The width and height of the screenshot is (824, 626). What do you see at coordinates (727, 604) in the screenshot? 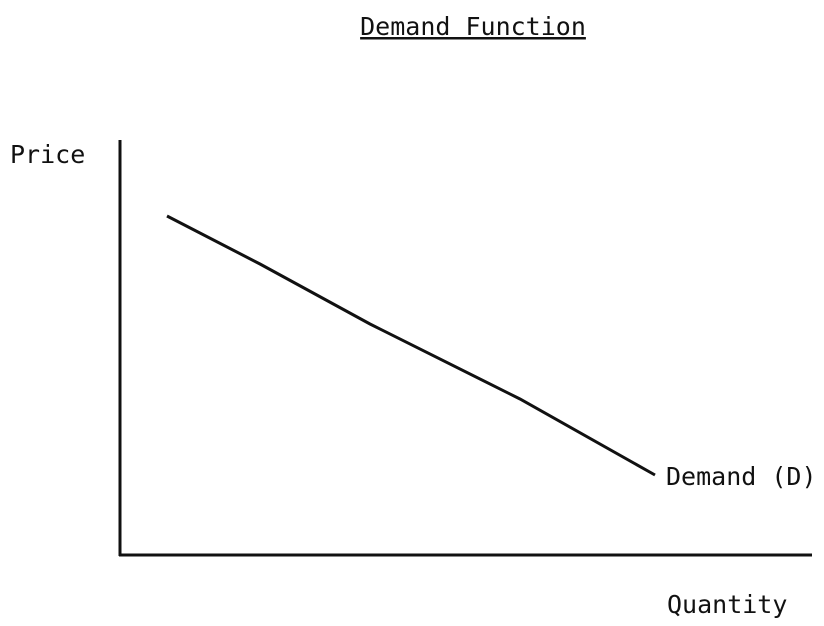
I see `x-axis-label: Quantity` at bounding box center [727, 604].